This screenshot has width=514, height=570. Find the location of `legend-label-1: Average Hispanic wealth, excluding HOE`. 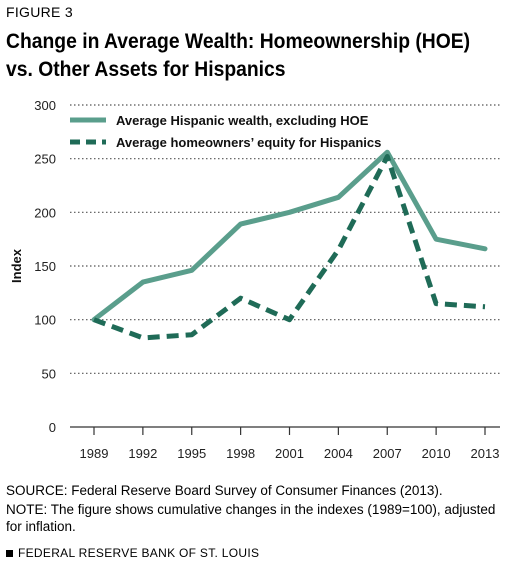

legend-label-1: Average Hispanic wealth, excluding HOE is located at coordinates (242, 120).